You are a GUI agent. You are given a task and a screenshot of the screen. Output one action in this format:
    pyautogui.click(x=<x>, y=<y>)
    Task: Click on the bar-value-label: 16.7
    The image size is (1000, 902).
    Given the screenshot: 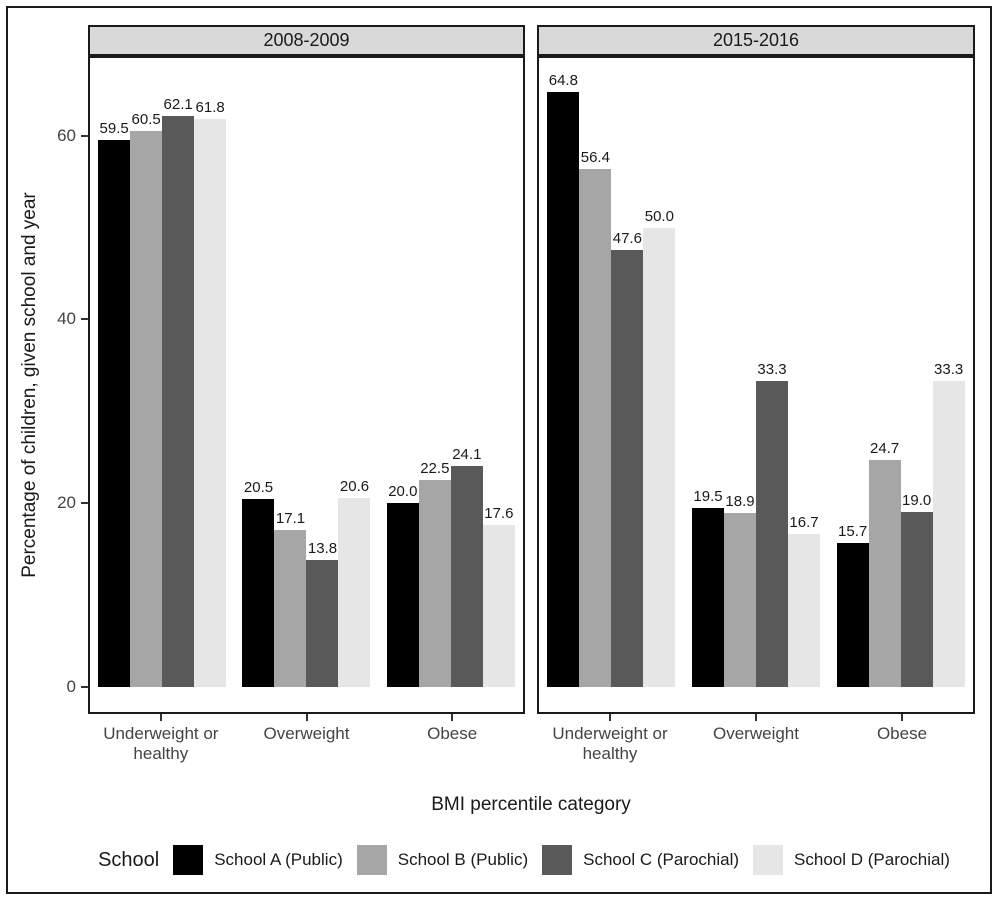 What is the action you would take?
    pyautogui.click(x=804, y=522)
    